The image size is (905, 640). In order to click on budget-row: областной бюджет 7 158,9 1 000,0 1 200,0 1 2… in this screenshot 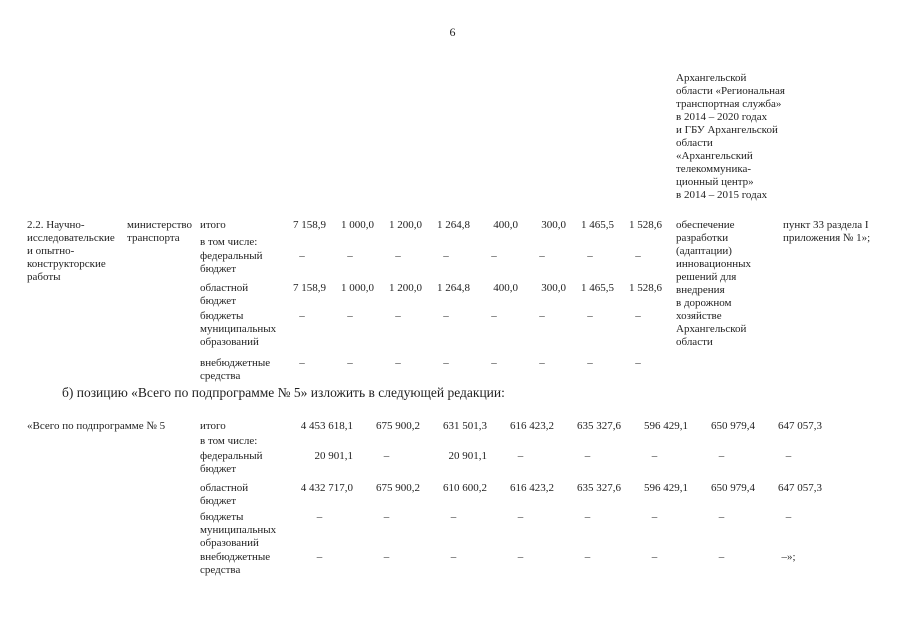, I will do `click(431, 295)`.